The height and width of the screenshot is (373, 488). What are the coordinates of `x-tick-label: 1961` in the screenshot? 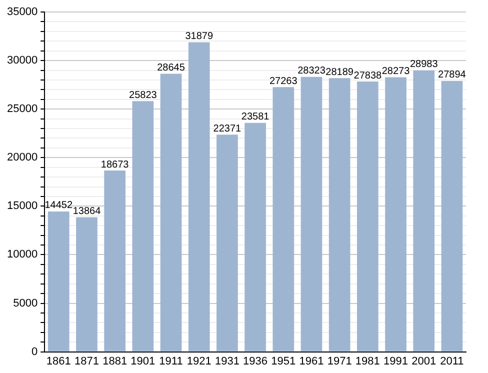 It's located at (311, 361).